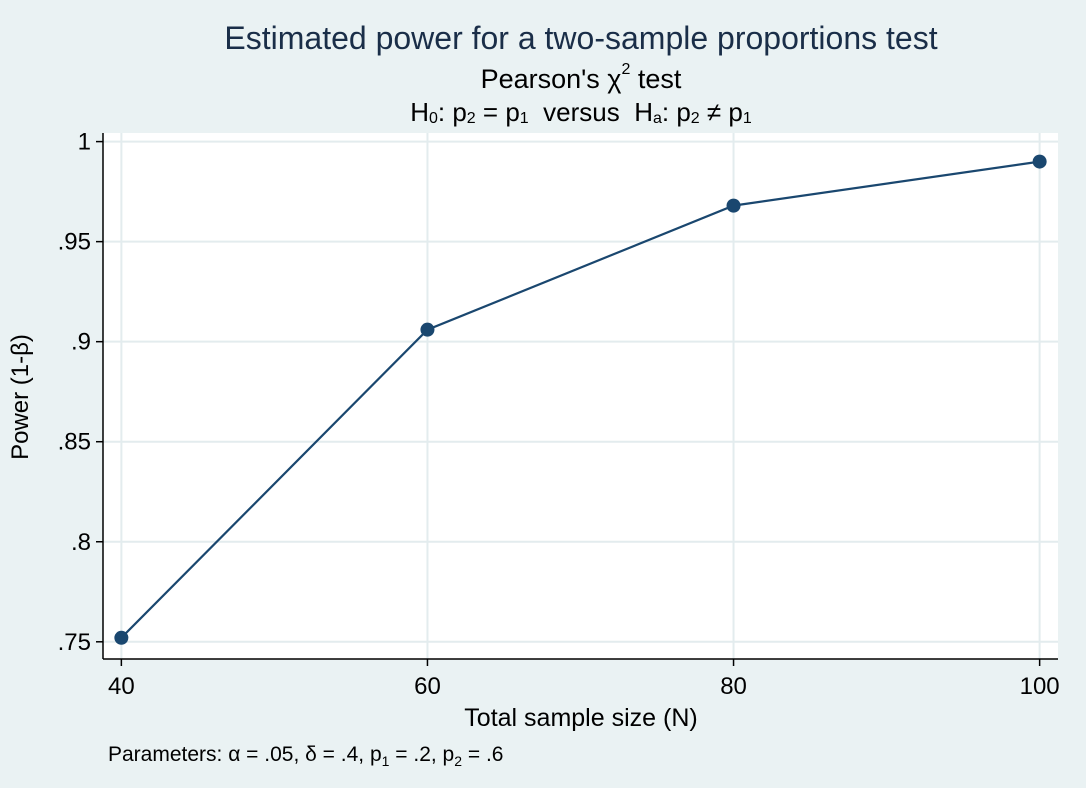 The height and width of the screenshot is (788, 1086). I want to click on y-tick-label: .8, so click(81, 542).